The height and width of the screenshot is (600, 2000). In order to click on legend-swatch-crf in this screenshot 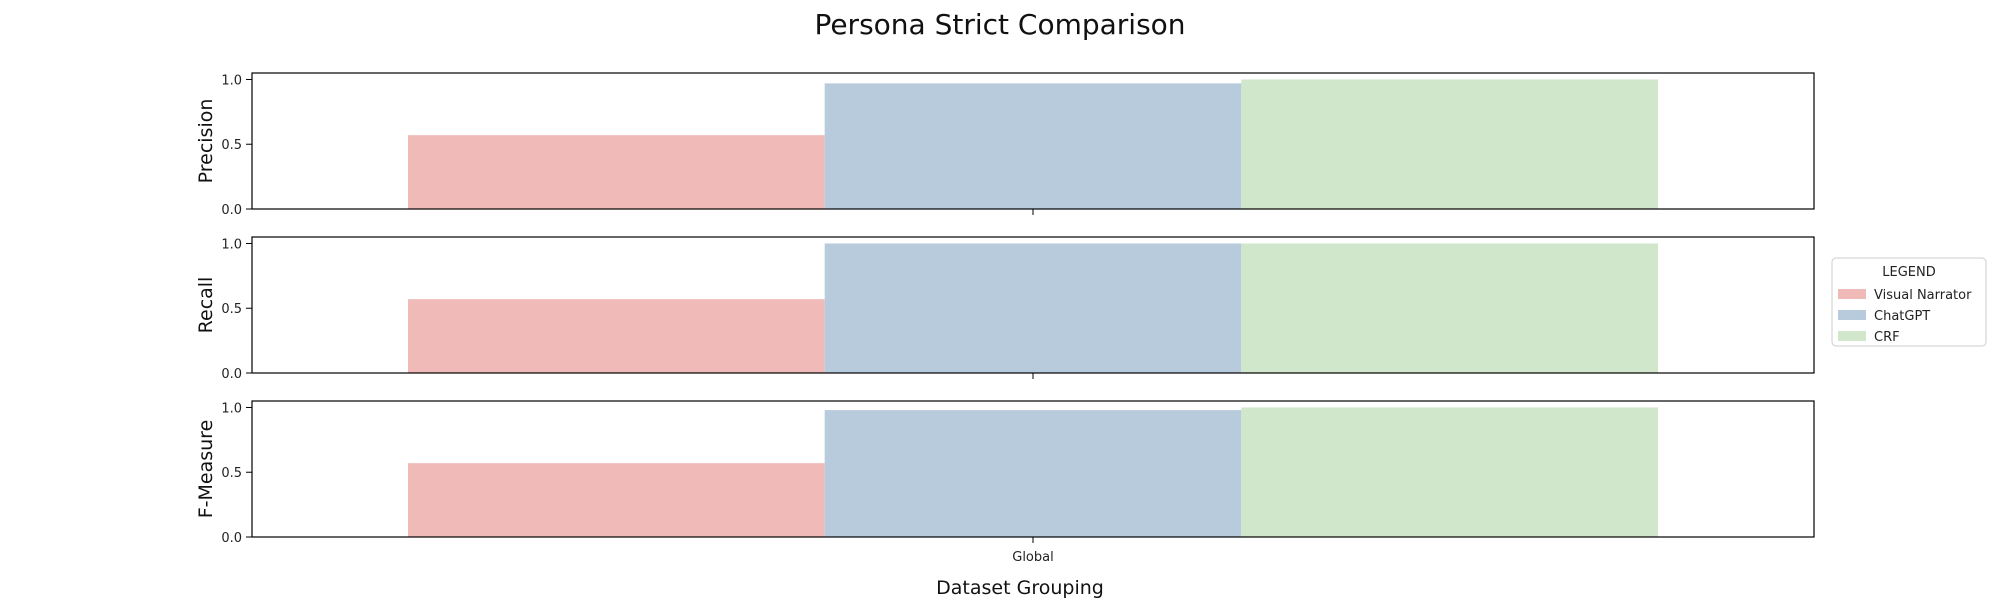, I will do `click(1852, 336)`.